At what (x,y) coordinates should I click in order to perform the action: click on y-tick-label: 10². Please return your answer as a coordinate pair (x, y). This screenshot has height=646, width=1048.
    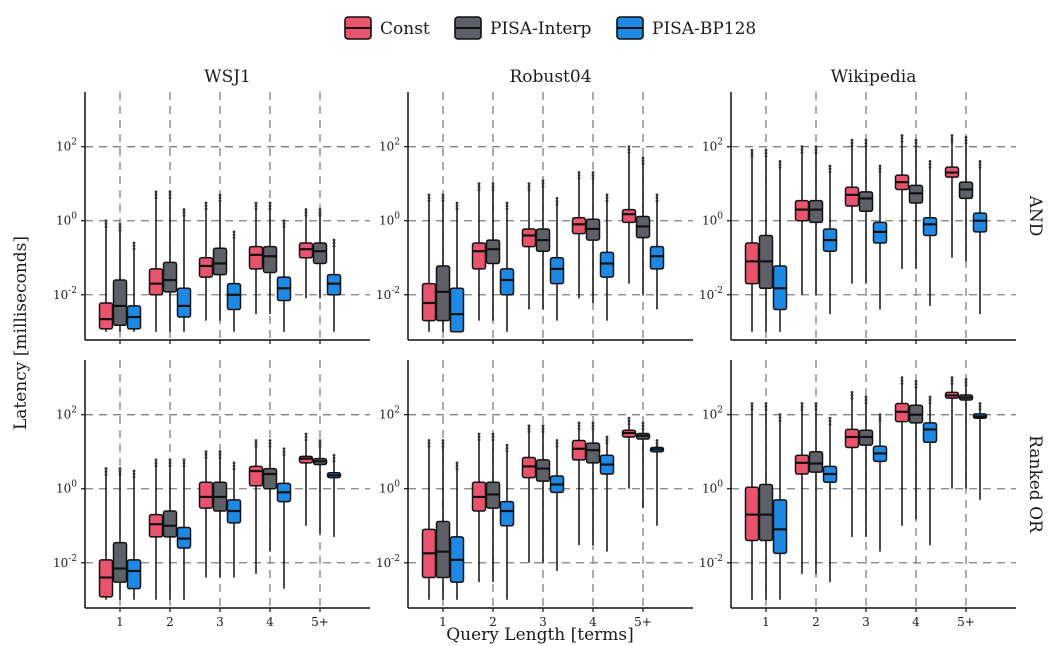
    Looking at the image, I should click on (712, 414).